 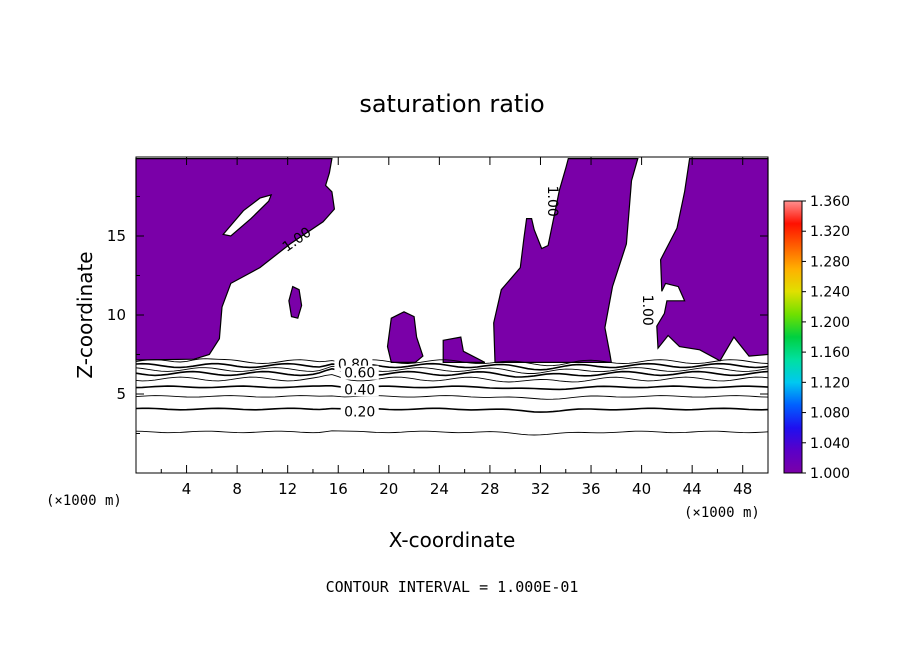 What do you see at coordinates (84, 501) in the screenshot?
I see `x-axis-unit-left: (×1000 m)` at bounding box center [84, 501].